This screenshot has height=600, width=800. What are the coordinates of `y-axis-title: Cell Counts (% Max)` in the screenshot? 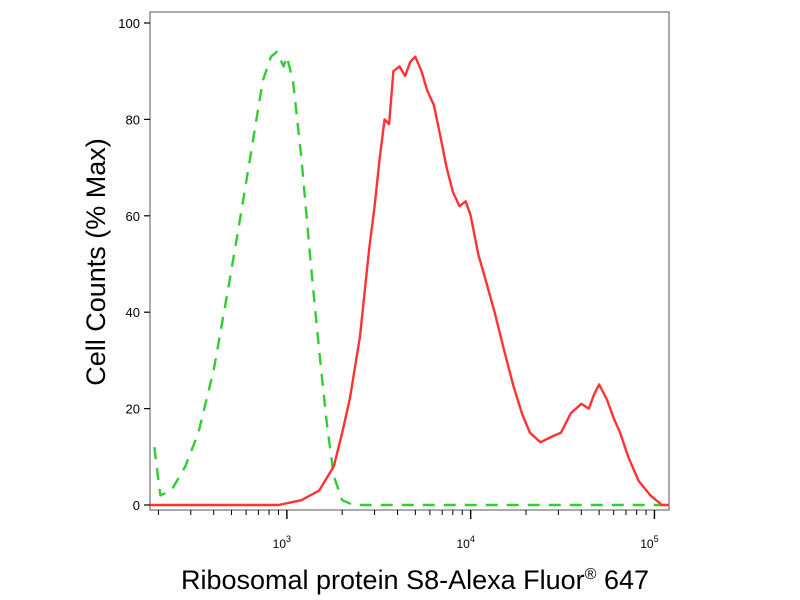 It's located at (96, 262).